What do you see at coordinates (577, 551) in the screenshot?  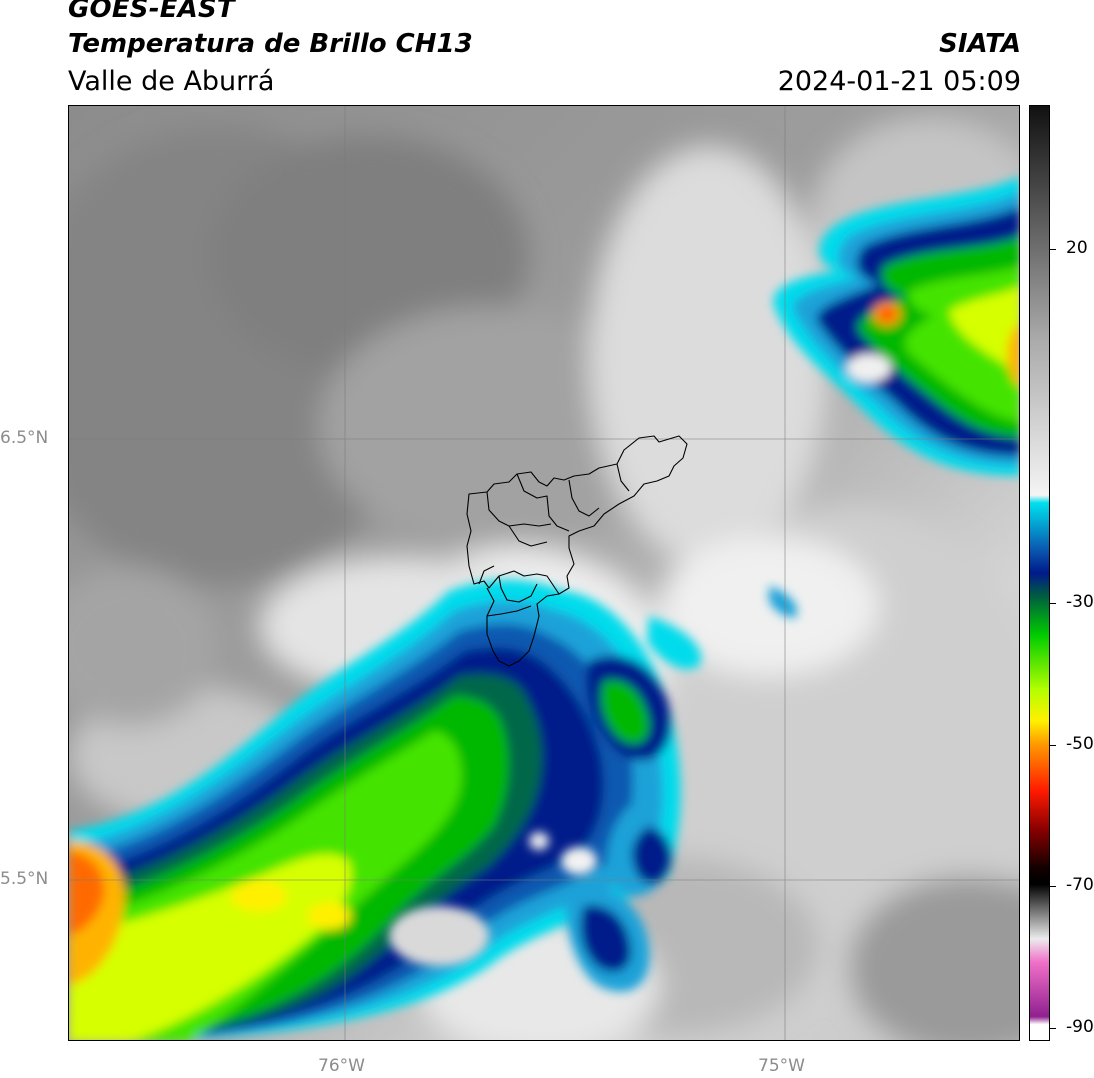 I see `valle-de-aburra-boundaries` at bounding box center [577, 551].